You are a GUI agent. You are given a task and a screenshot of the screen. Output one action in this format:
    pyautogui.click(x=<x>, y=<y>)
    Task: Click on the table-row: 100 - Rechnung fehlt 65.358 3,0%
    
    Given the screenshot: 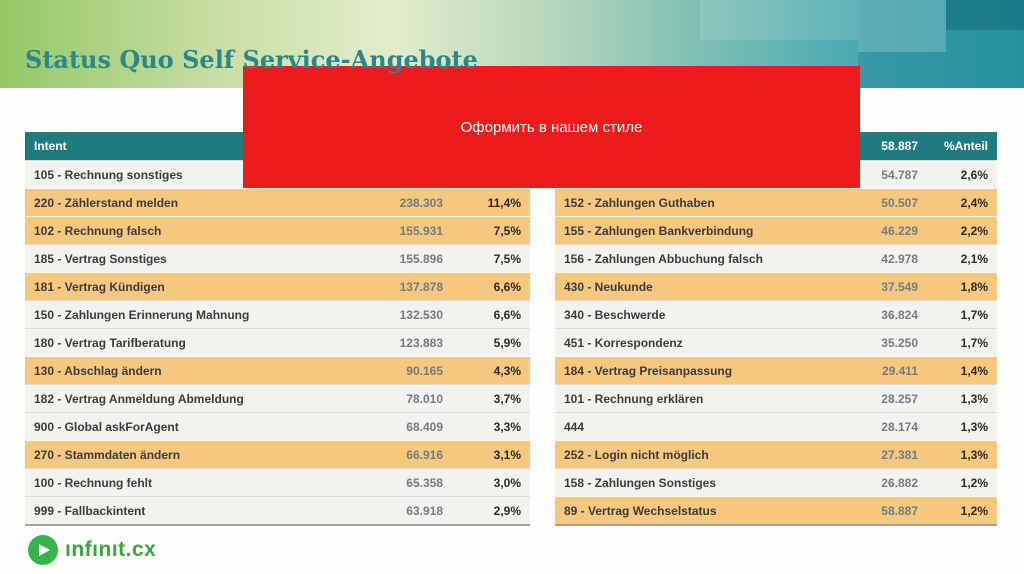 What is the action you would take?
    pyautogui.click(x=277, y=482)
    